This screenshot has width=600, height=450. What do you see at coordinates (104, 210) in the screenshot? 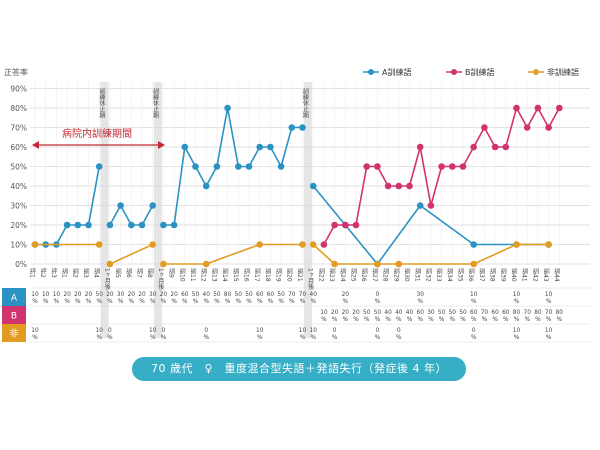
I see `pause-band` at bounding box center [104, 210].